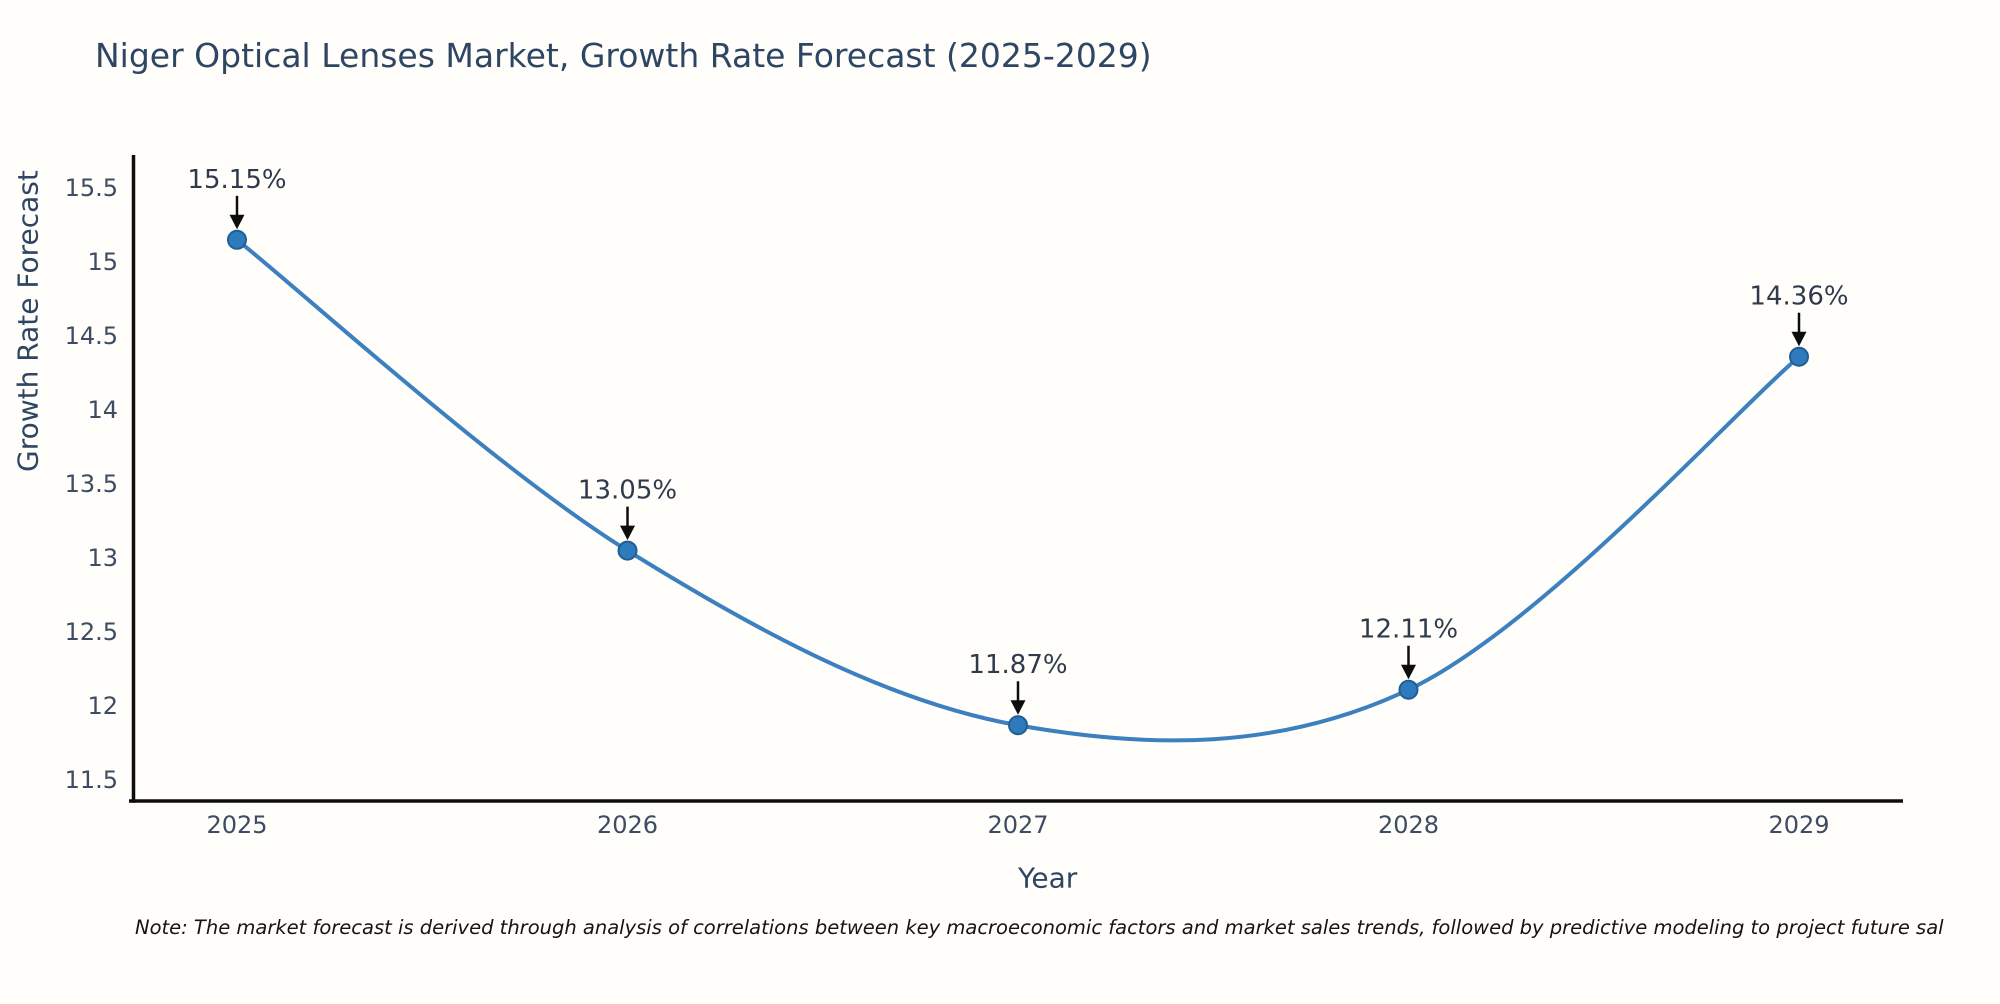  Describe the element at coordinates (1408, 630) in the screenshot. I see `annotation-label: 12.11%` at that location.